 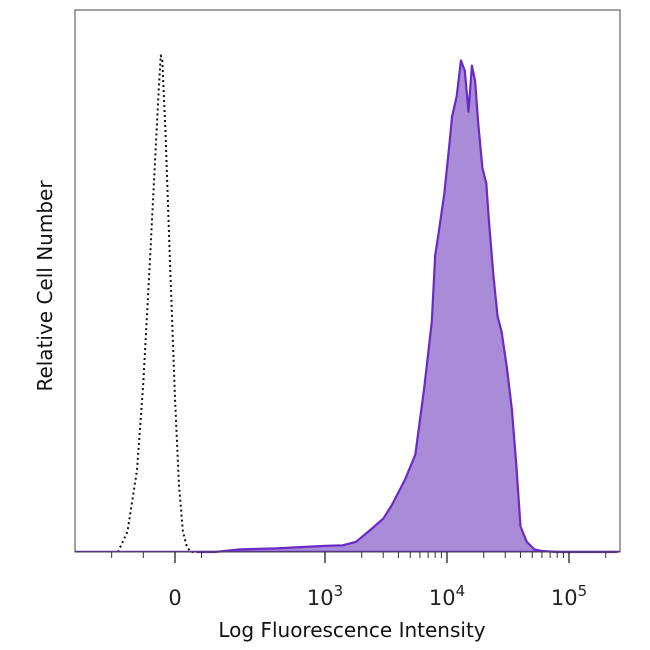 What do you see at coordinates (155, 303) in the screenshot?
I see `control-histogram-line` at bounding box center [155, 303].